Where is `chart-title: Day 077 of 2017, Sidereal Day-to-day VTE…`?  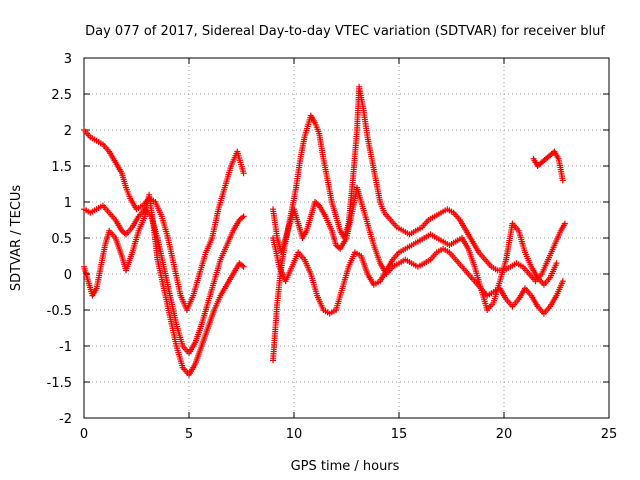 chart-title: Day 077 of 2017, Sidereal Day-to-day VTE… is located at coordinates (345, 31).